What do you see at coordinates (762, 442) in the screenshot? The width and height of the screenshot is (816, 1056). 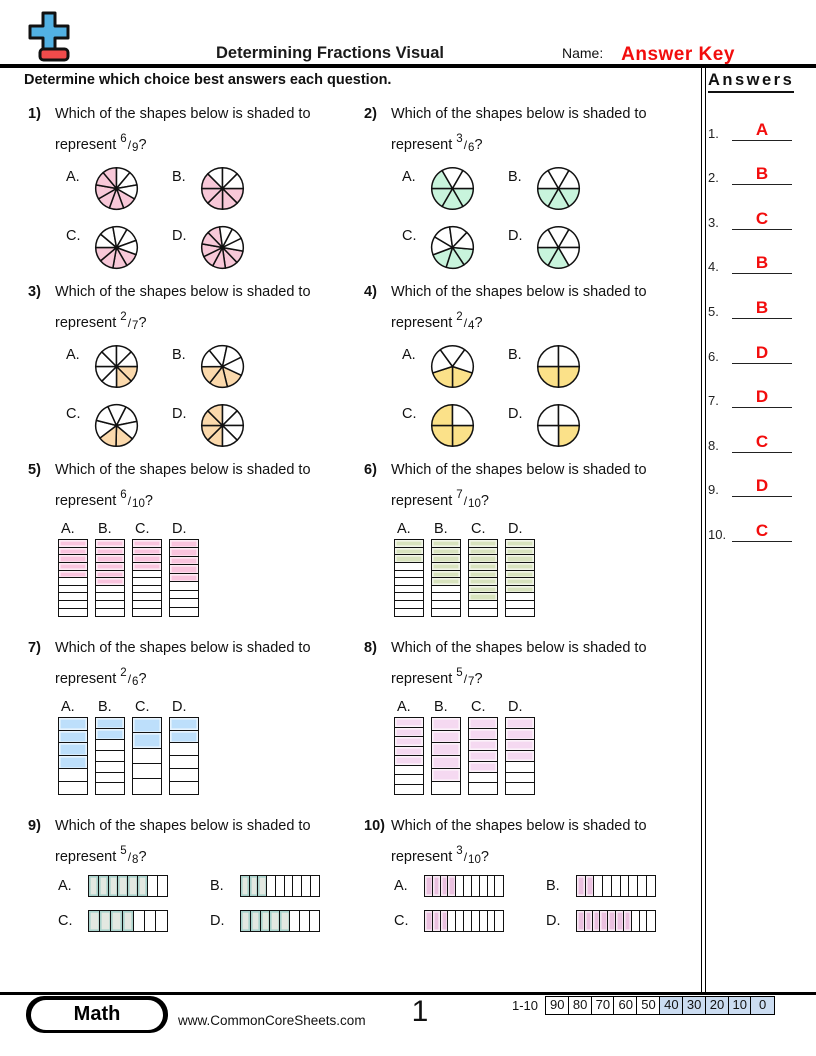 I see `answer-line: C` at bounding box center [762, 442].